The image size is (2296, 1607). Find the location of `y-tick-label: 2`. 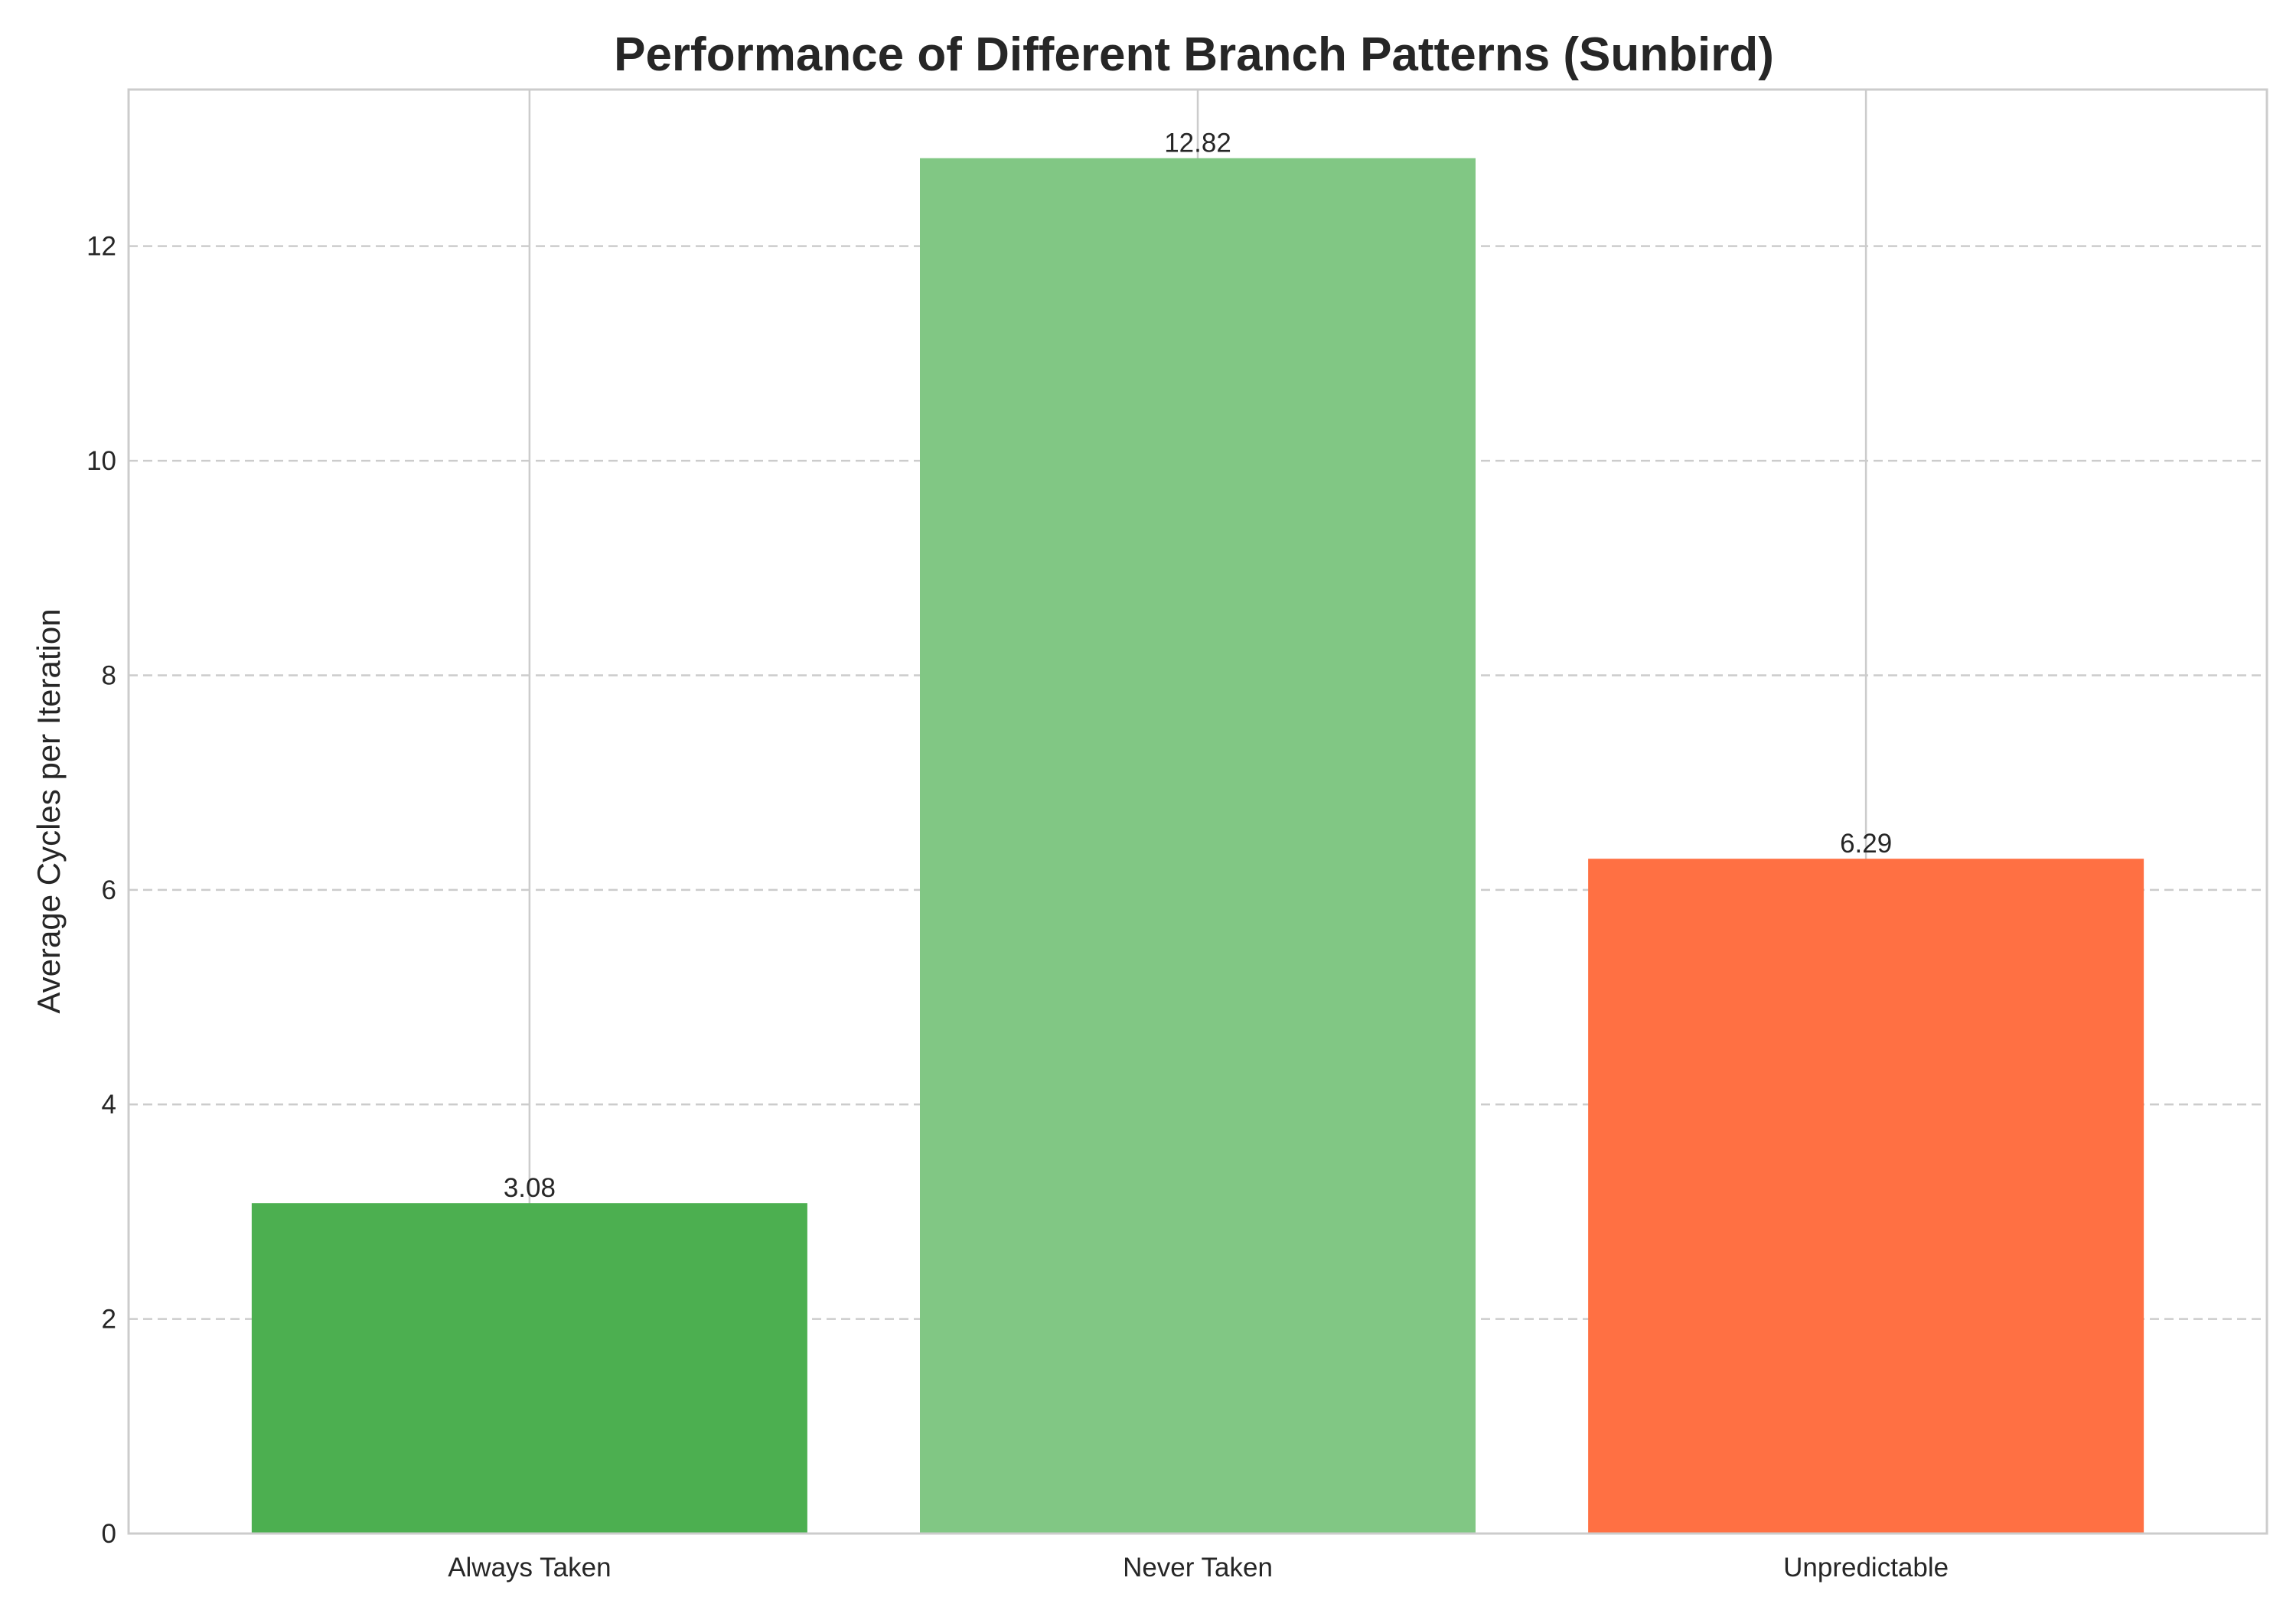

y-tick-label: 2 is located at coordinates (109, 1320).